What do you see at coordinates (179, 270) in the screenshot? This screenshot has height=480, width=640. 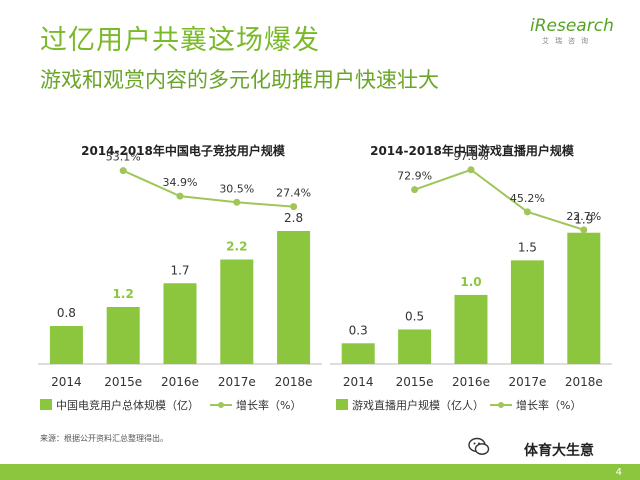 I see `bar-label-1-2016e: 1.7` at bounding box center [179, 270].